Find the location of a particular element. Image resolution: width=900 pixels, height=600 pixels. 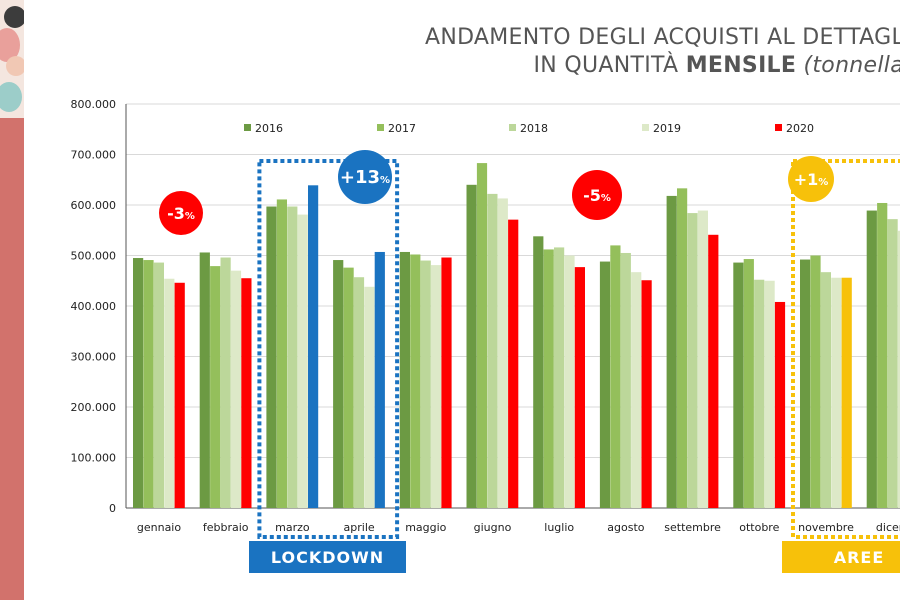

x-tick-label: dicem is located at coordinates (888, 527).